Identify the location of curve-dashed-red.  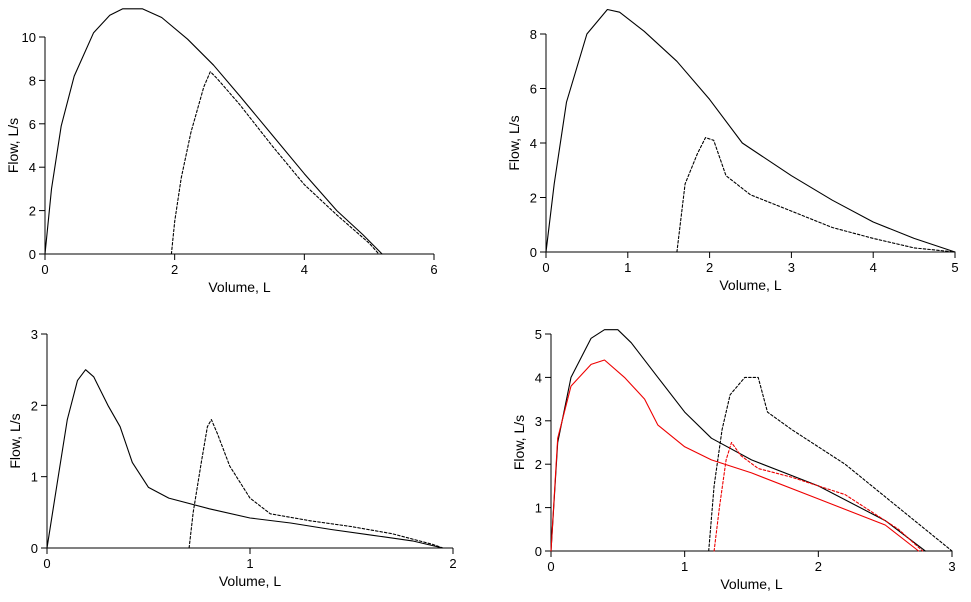
(818, 496).